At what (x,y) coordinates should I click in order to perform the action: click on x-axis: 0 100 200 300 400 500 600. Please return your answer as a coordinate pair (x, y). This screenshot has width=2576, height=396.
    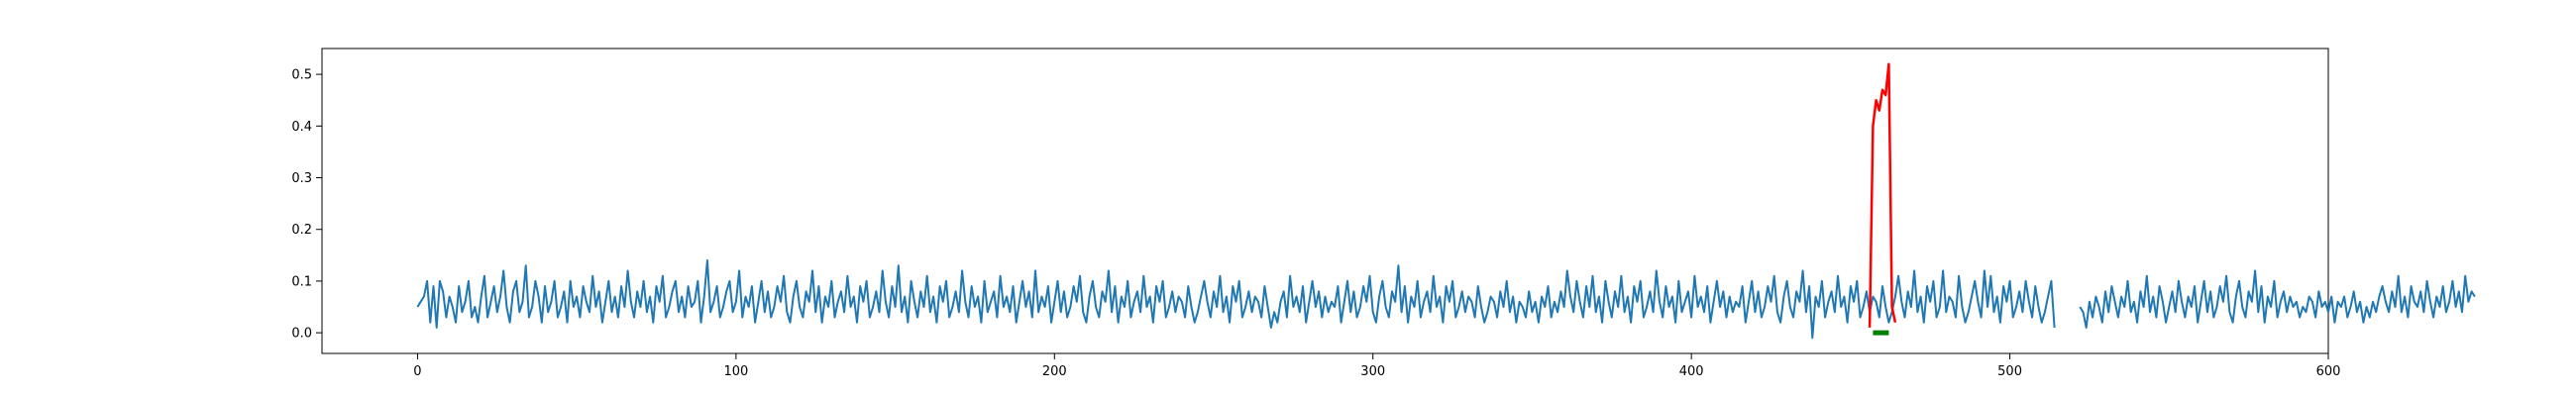
    Looking at the image, I should click on (1377, 366).